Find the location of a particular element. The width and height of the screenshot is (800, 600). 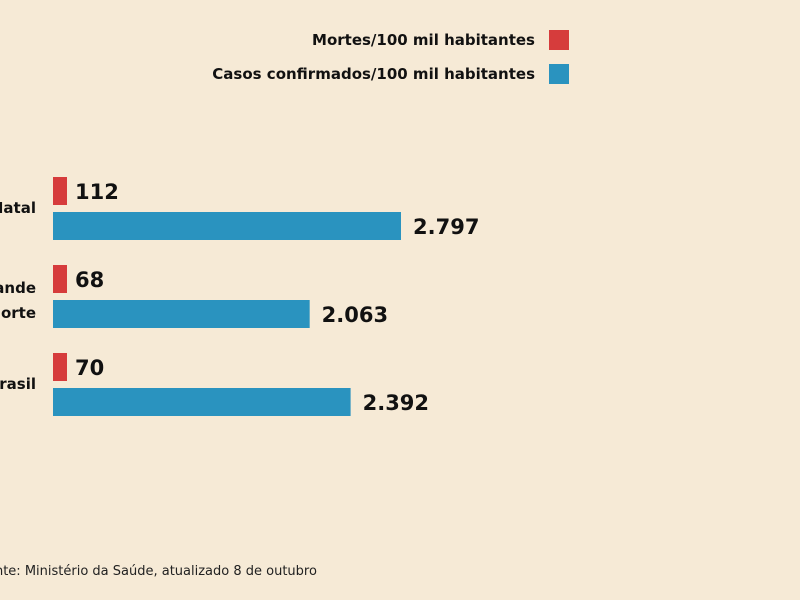

category-label: Natal is located at coordinates (18, 208).